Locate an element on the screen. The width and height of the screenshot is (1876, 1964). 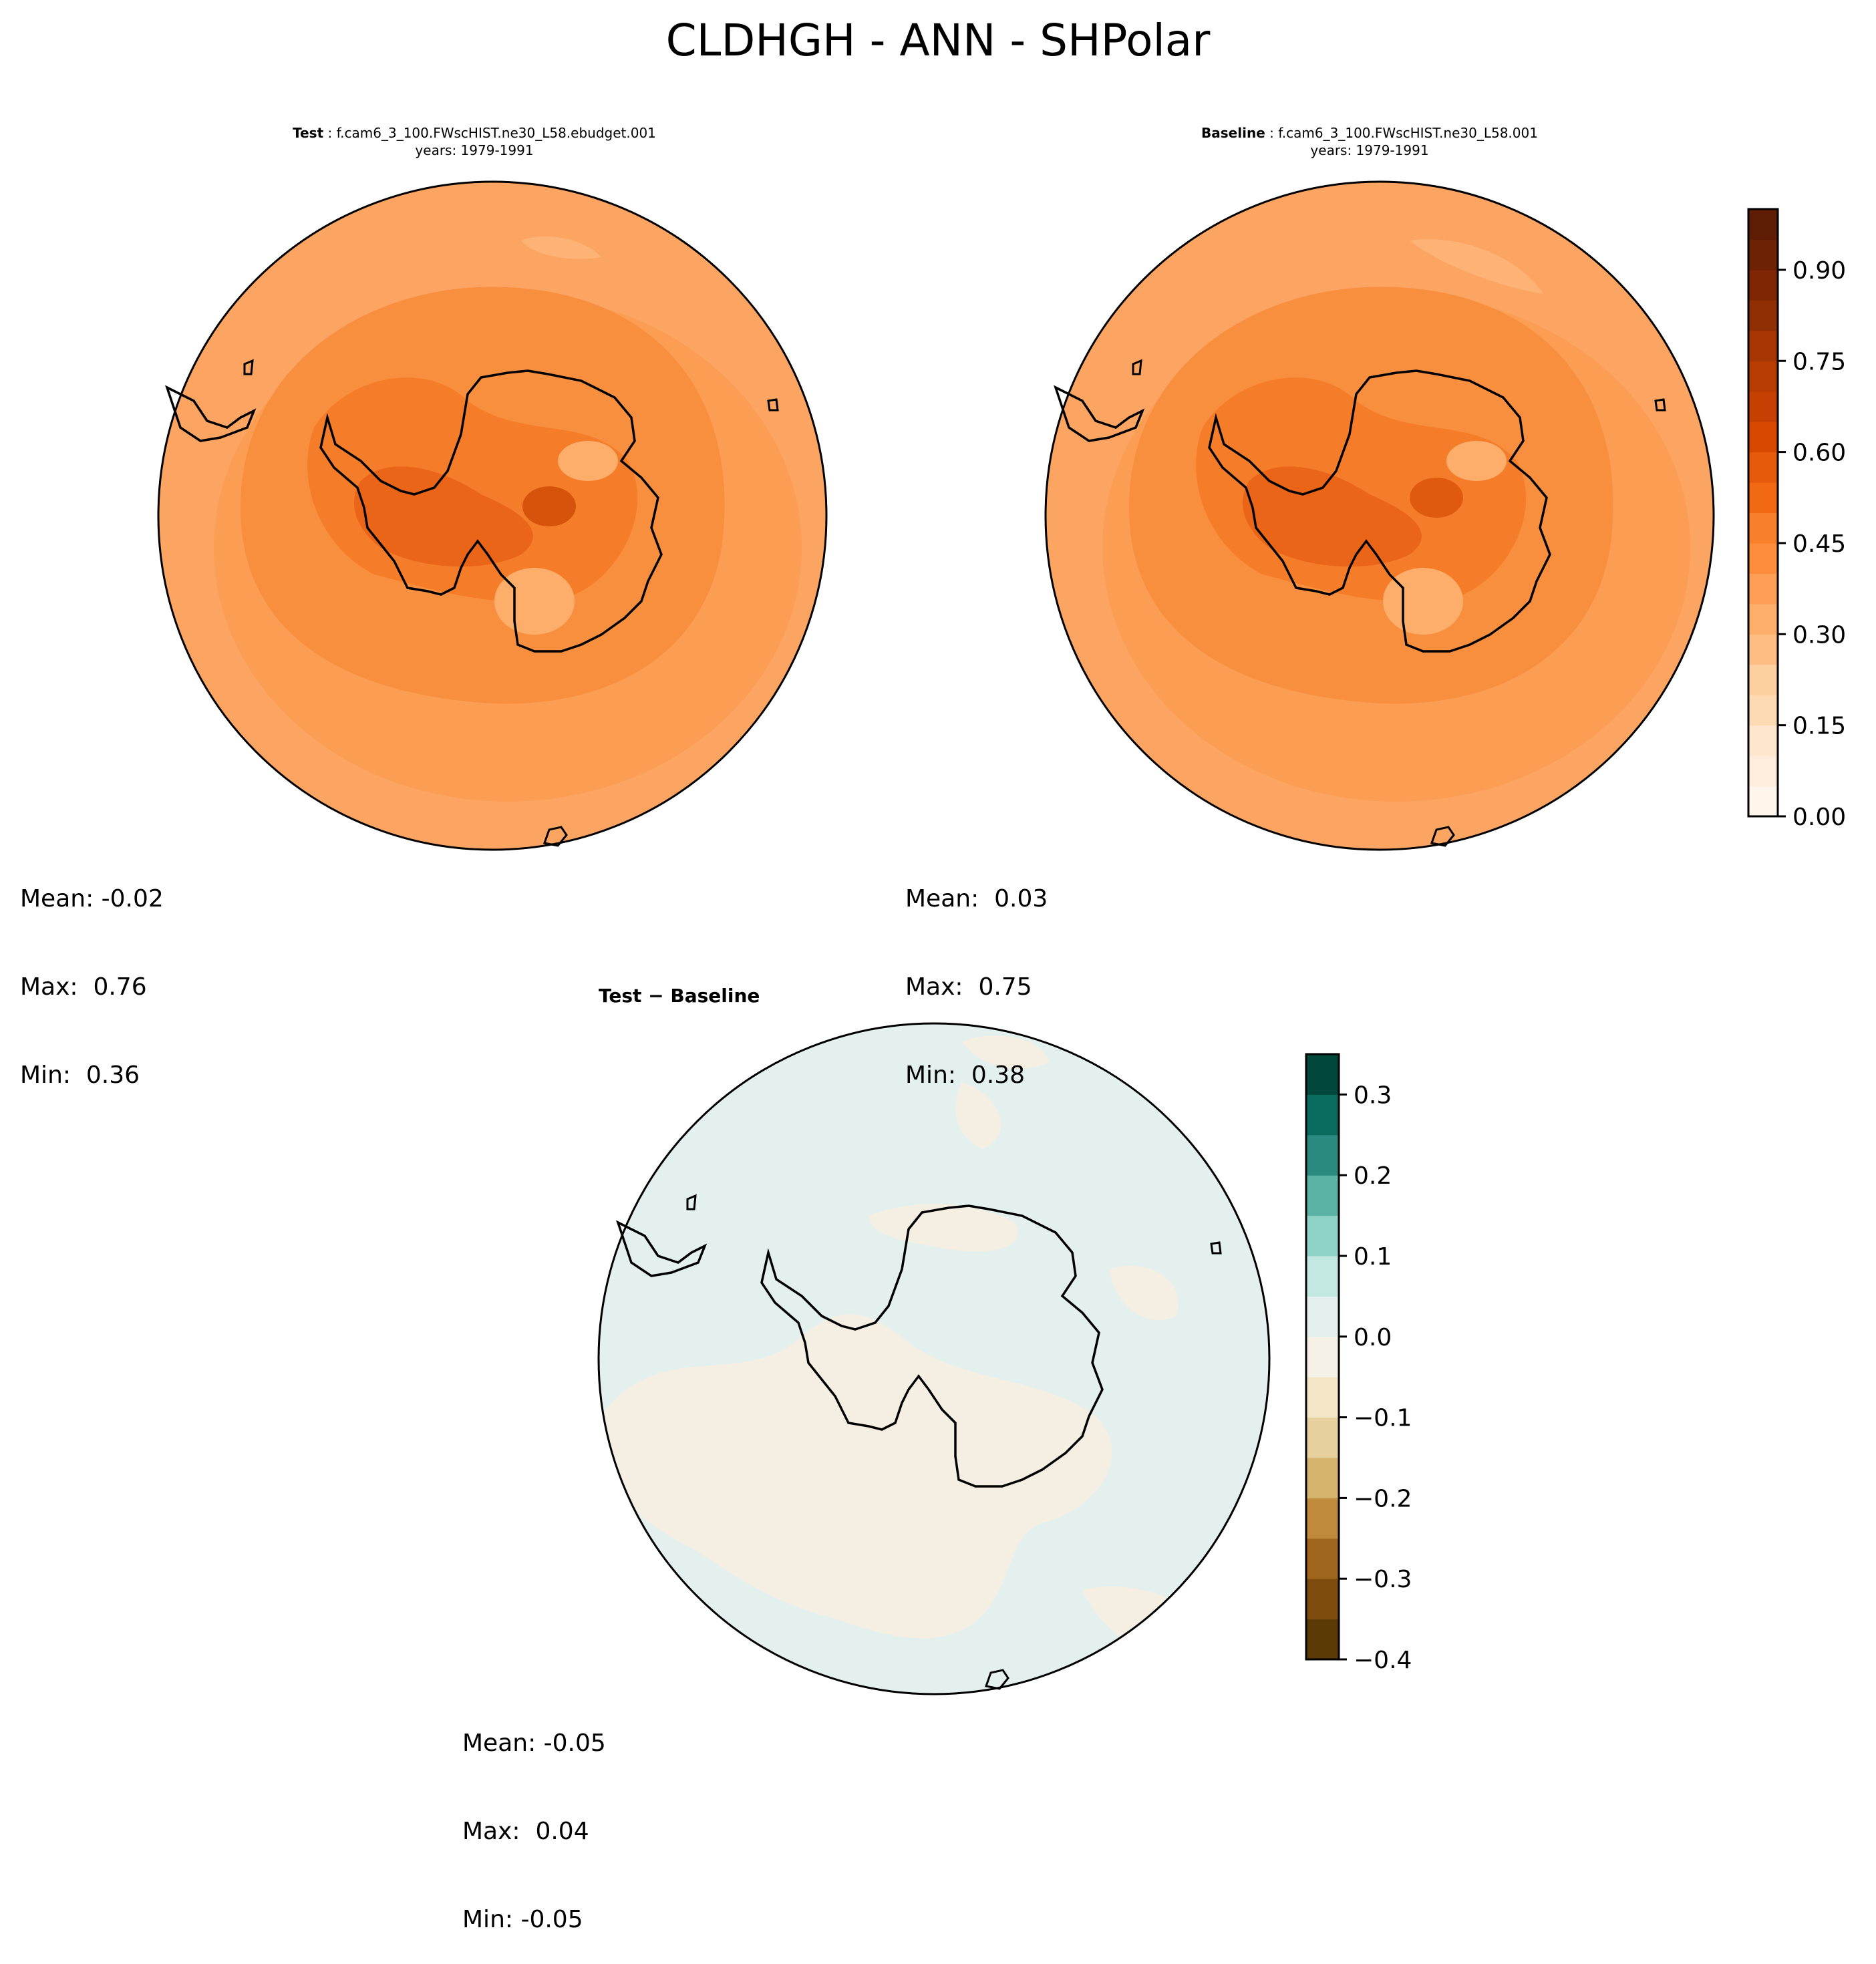
colorbar-difference: −0.4 −0.3 −0.2 −0.1 0.0 0.1 0.2 0.3 is located at coordinates (1358, 1363).